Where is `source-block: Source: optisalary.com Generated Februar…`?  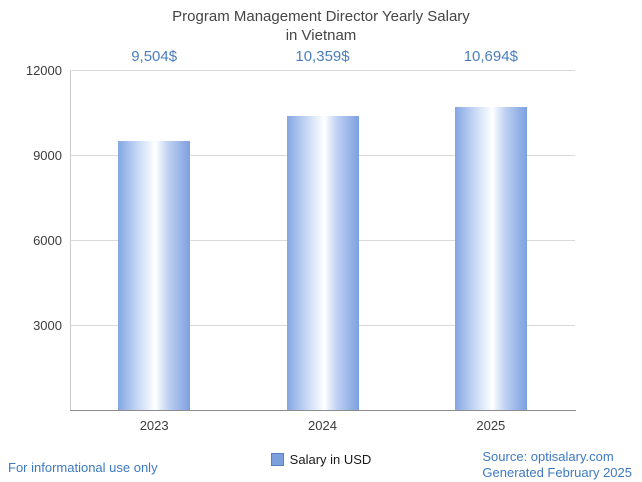 source-block: Source: optisalary.com Generated Februar… is located at coordinates (557, 465).